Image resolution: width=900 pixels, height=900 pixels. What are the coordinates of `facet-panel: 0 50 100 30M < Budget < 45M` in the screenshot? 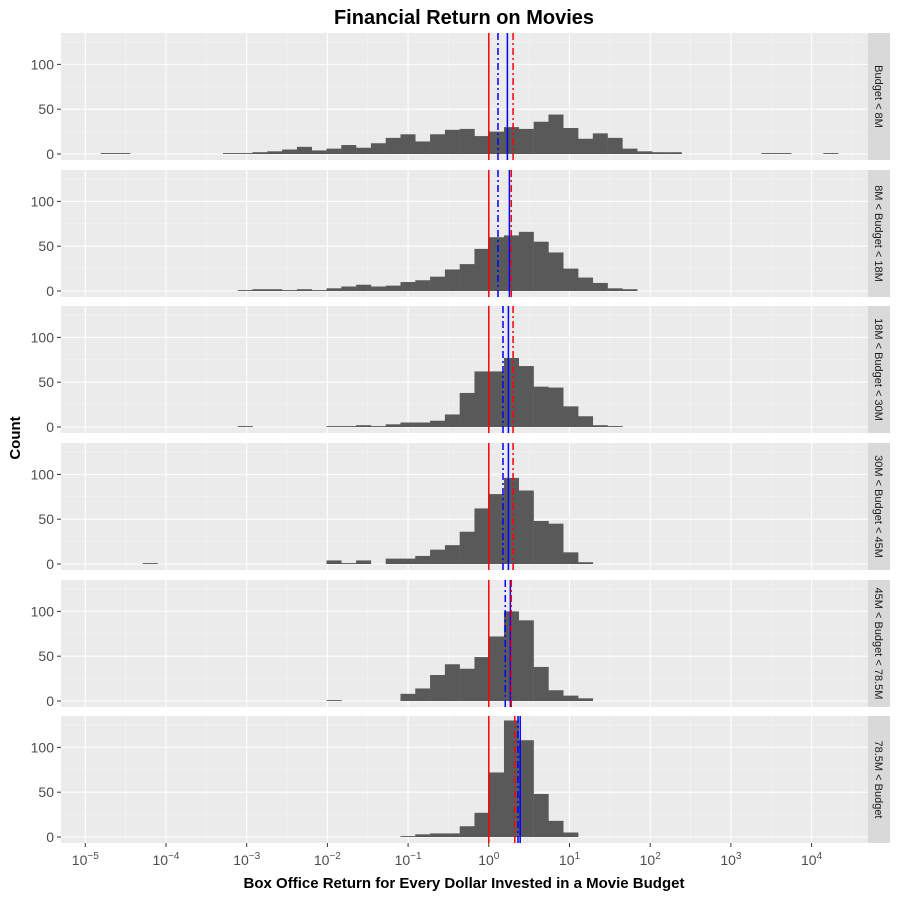 It's located at (460, 507).